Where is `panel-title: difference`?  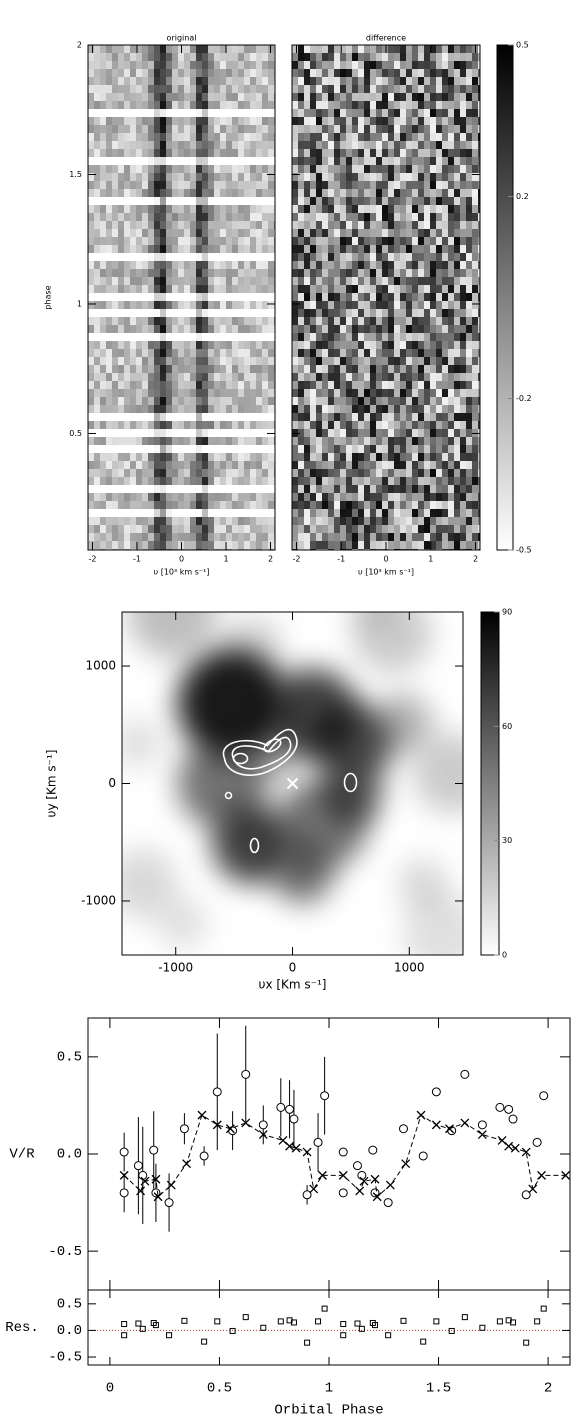 panel-title: difference is located at coordinates (386, 38).